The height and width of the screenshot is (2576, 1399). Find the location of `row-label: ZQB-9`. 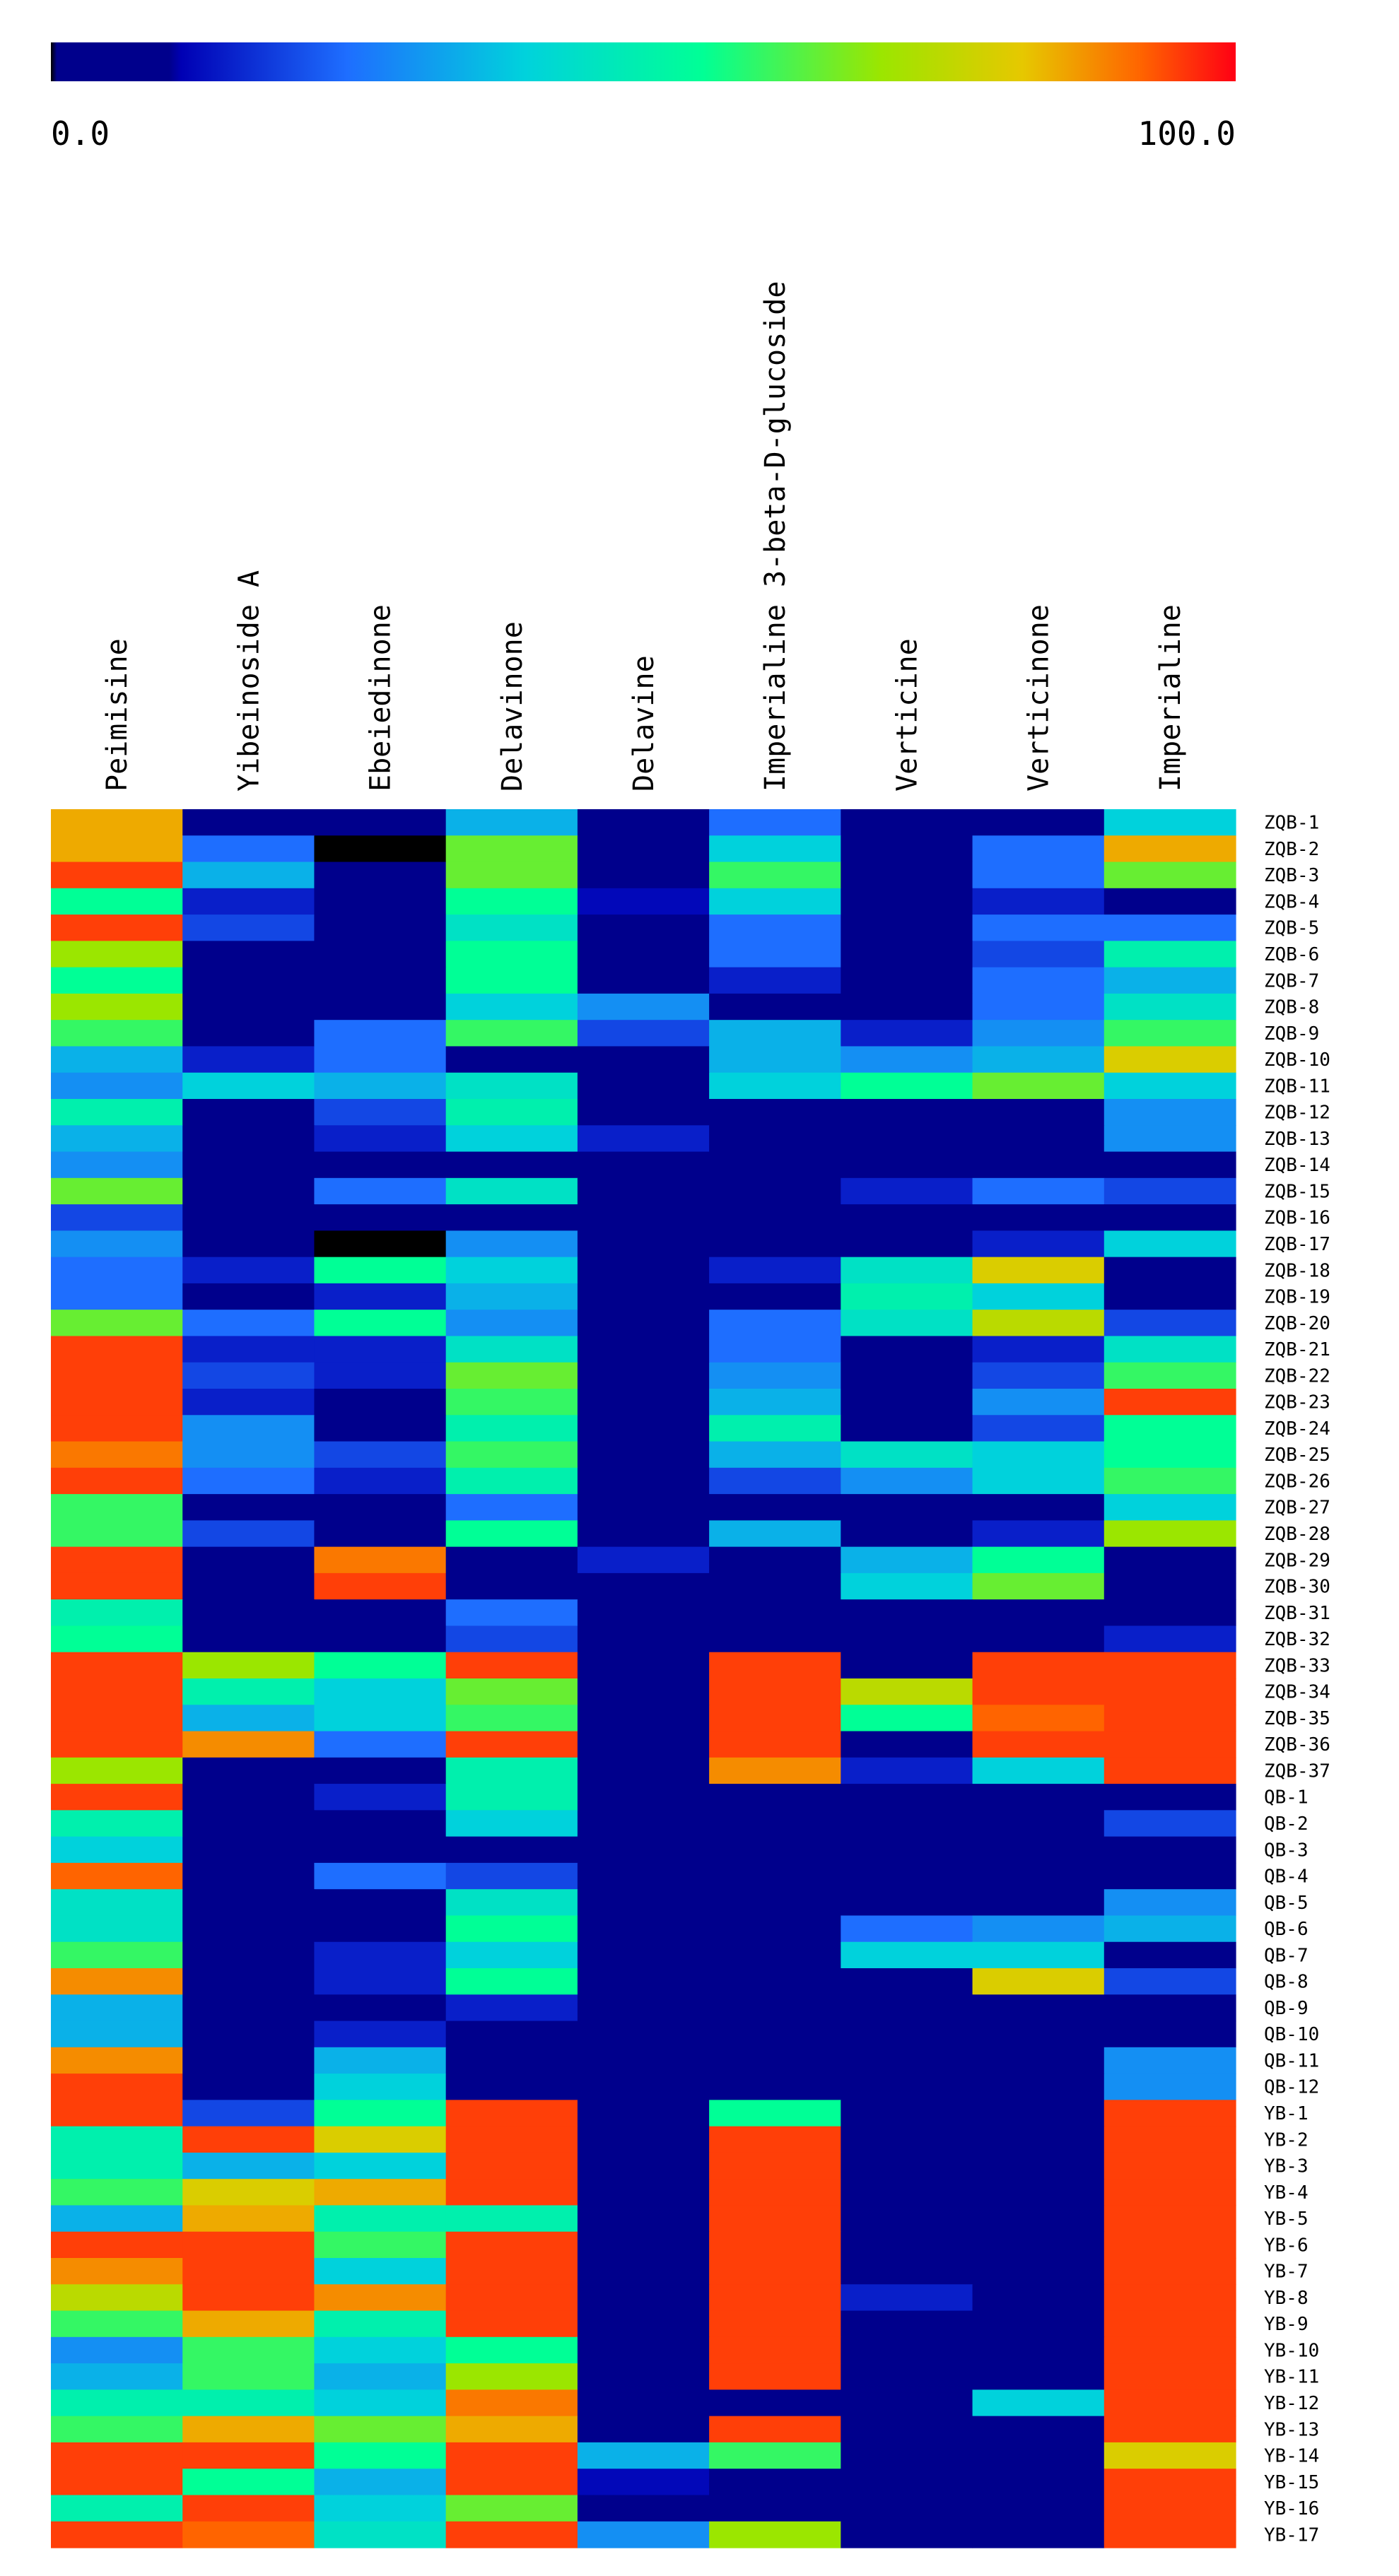

row-label: ZQB-9 is located at coordinates (1291, 1034).